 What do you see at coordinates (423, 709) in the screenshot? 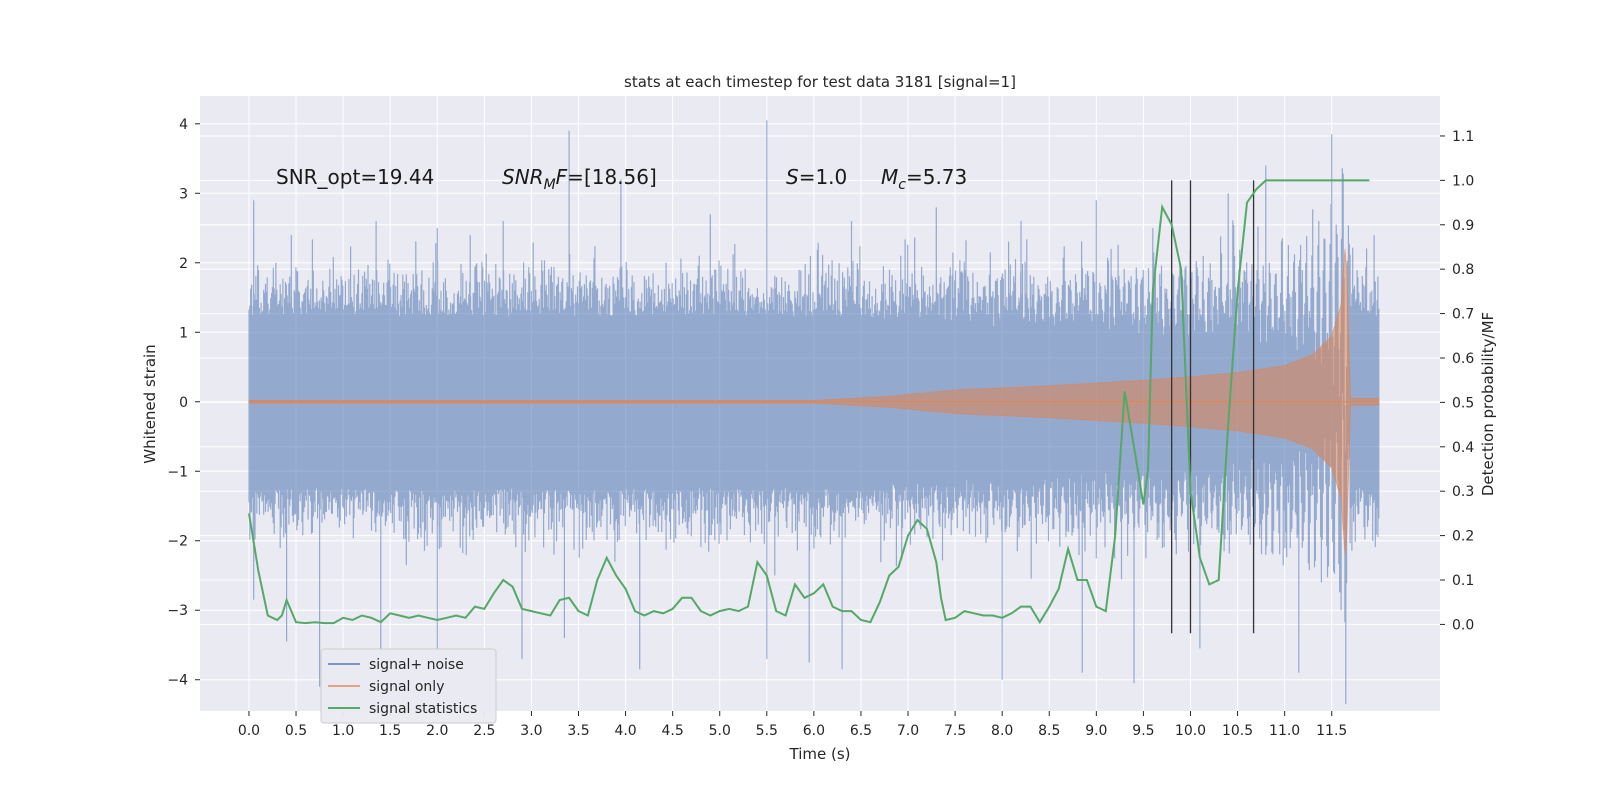
I see `legend-label-signal-statistics: signal statistics` at bounding box center [423, 709].